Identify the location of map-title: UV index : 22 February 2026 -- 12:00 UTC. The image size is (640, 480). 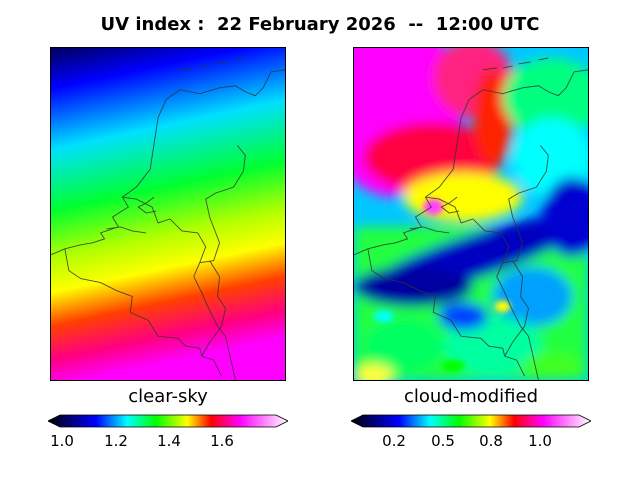
(320, 24).